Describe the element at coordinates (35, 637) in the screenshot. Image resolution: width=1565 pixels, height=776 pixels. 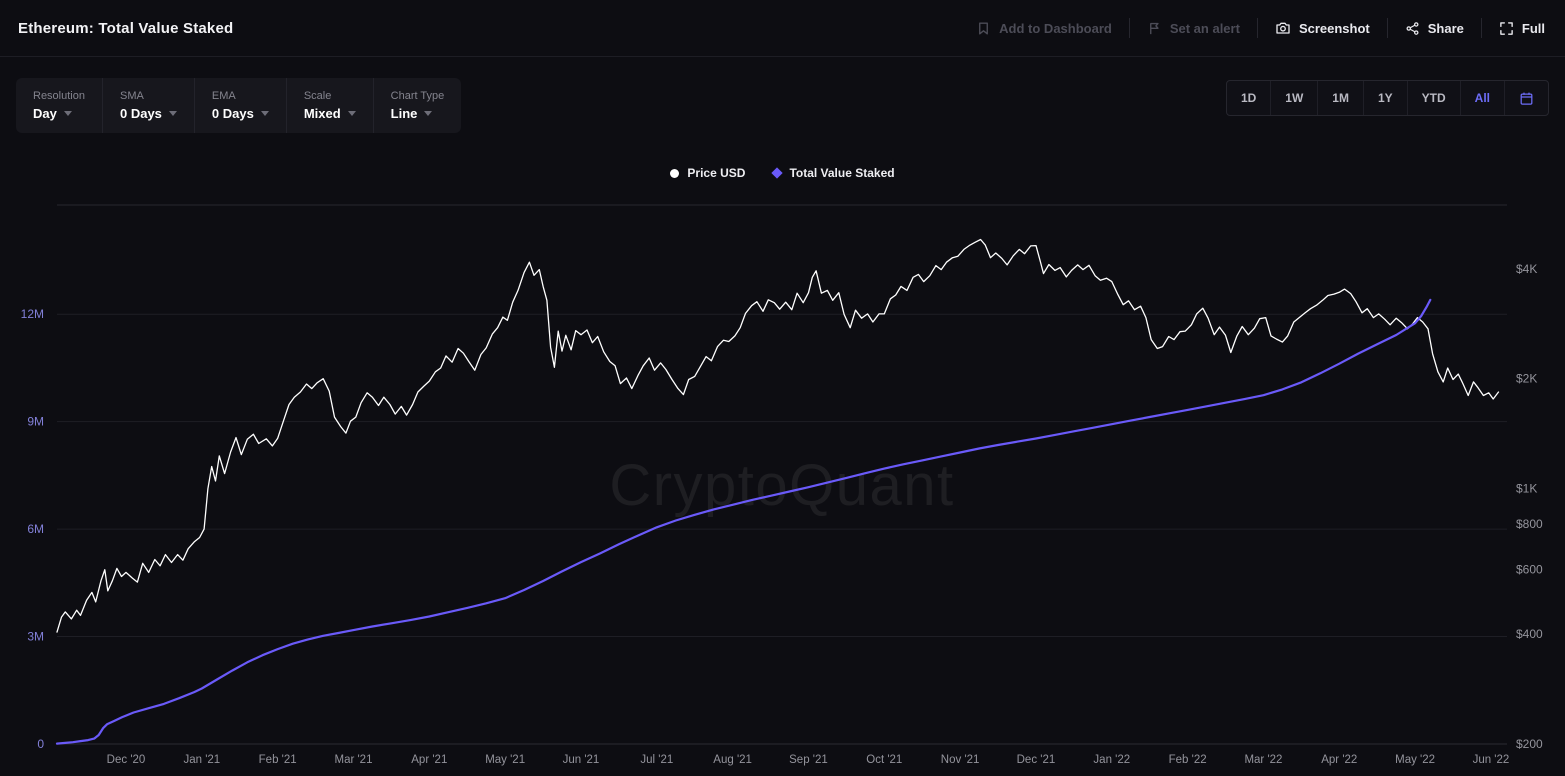
I see `y-axis-left-label: 3M` at that location.